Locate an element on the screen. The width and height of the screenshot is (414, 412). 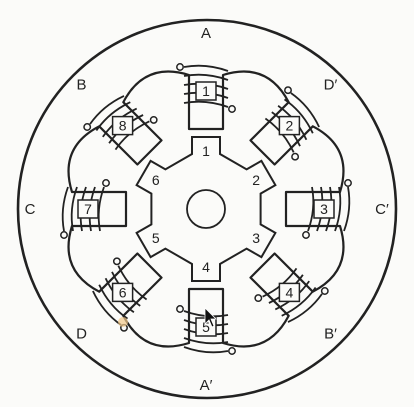
pole-number-label: 6 is located at coordinates (123, 292).